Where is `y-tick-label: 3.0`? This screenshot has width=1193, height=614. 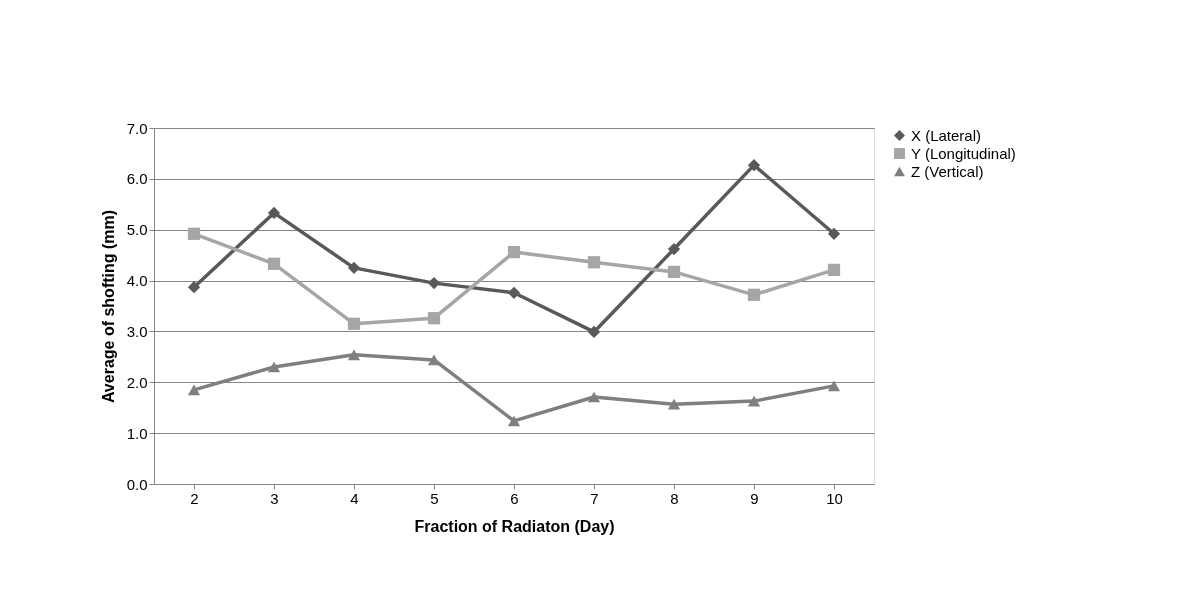 y-tick-label: 3.0 is located at coordinates (137, 331).